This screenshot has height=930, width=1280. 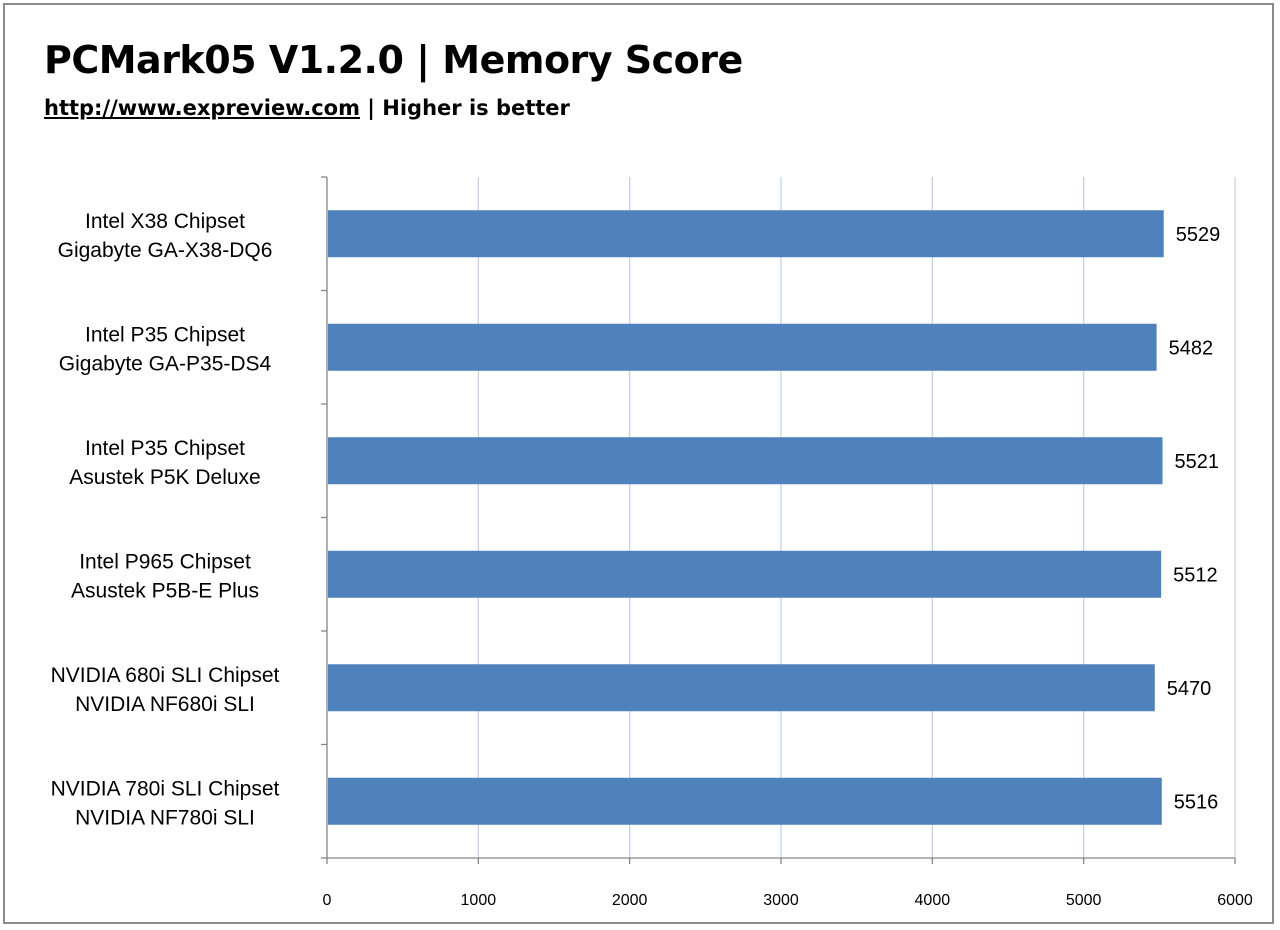 I want to click on category-label: Asustek P5K Deluxe, so click(x=164, y=477).